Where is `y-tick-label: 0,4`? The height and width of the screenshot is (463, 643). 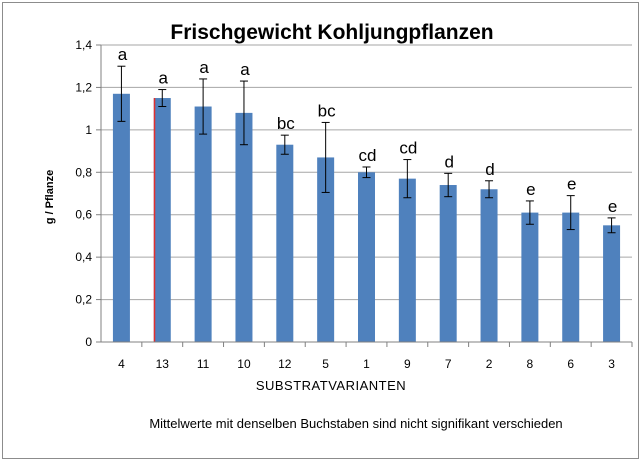 y-tick-label: 0,4 is located at coordinates (83, 257).